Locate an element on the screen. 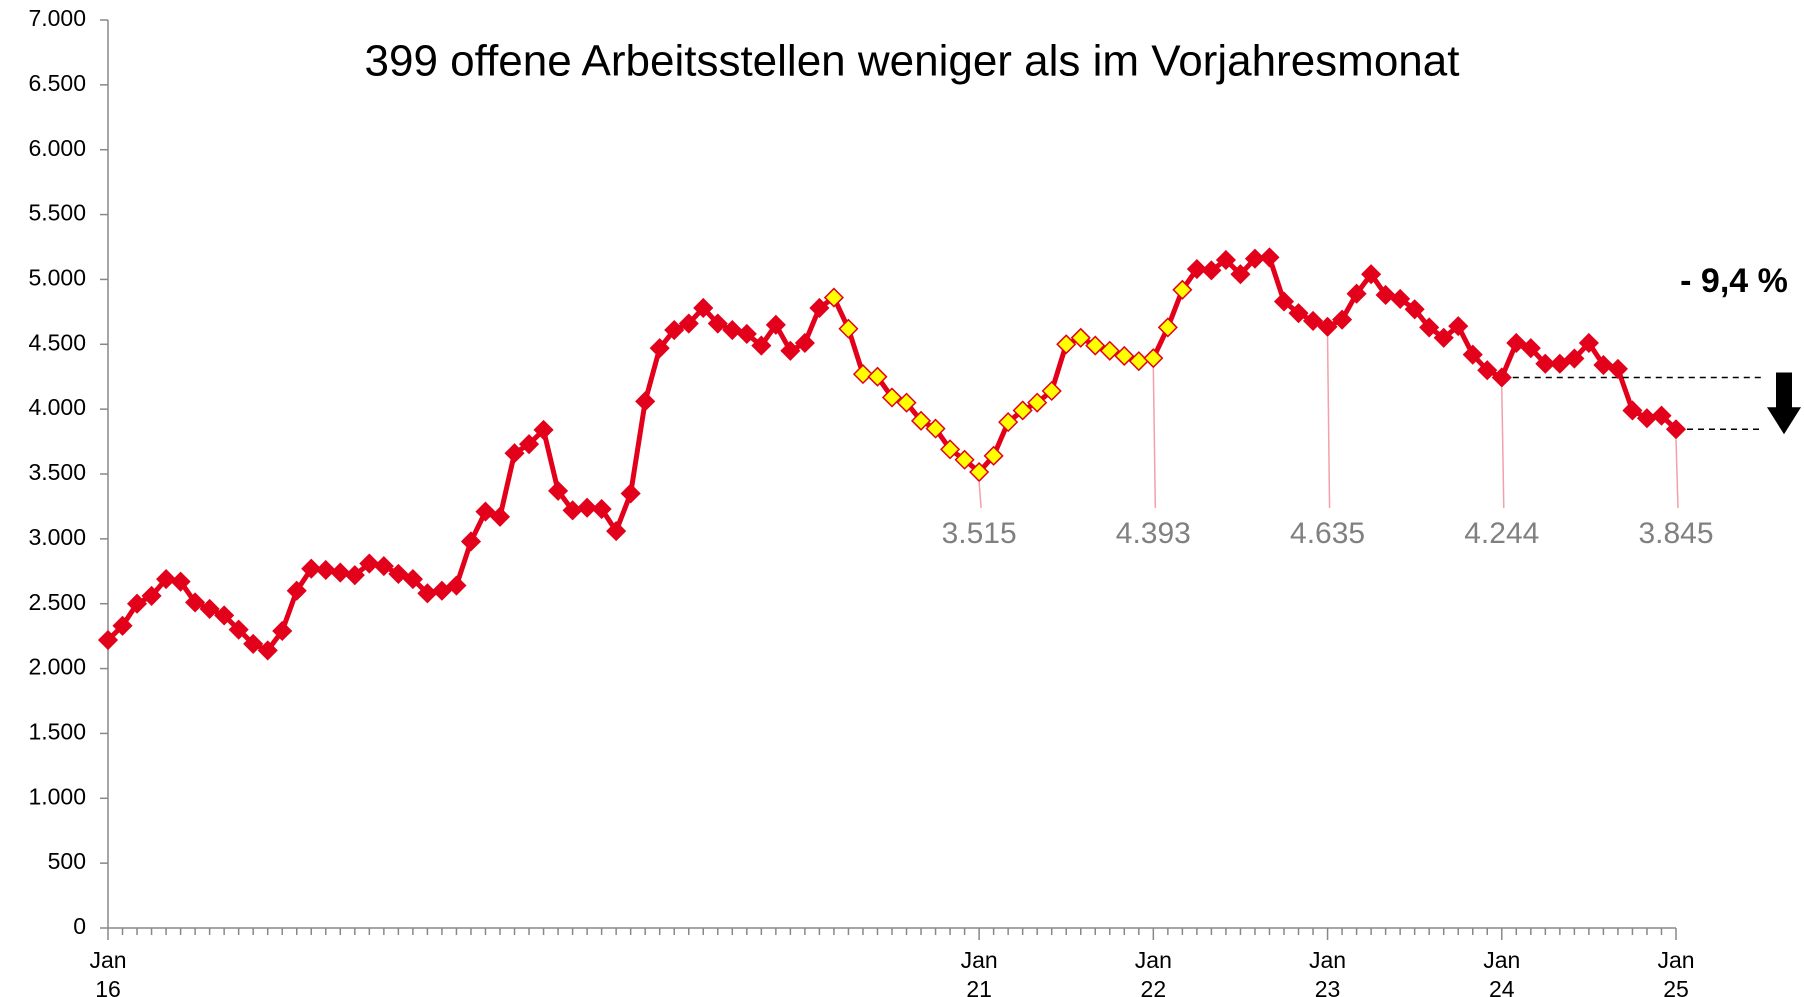 This screenshot has height=997, width=1804. y-tick-label: 2.500 is located at coordinates (57, 602).